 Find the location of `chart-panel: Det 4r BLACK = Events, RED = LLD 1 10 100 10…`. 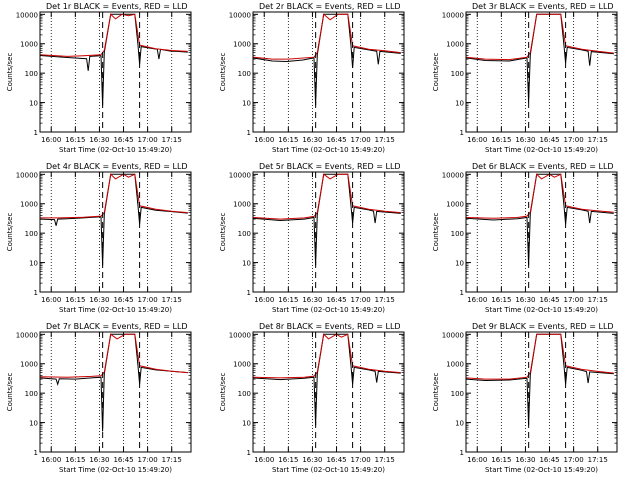

chart-panel: Det 4r BLACK = Events, RED = LLD 1 10 100 10… is located at coordinates (99, 238).